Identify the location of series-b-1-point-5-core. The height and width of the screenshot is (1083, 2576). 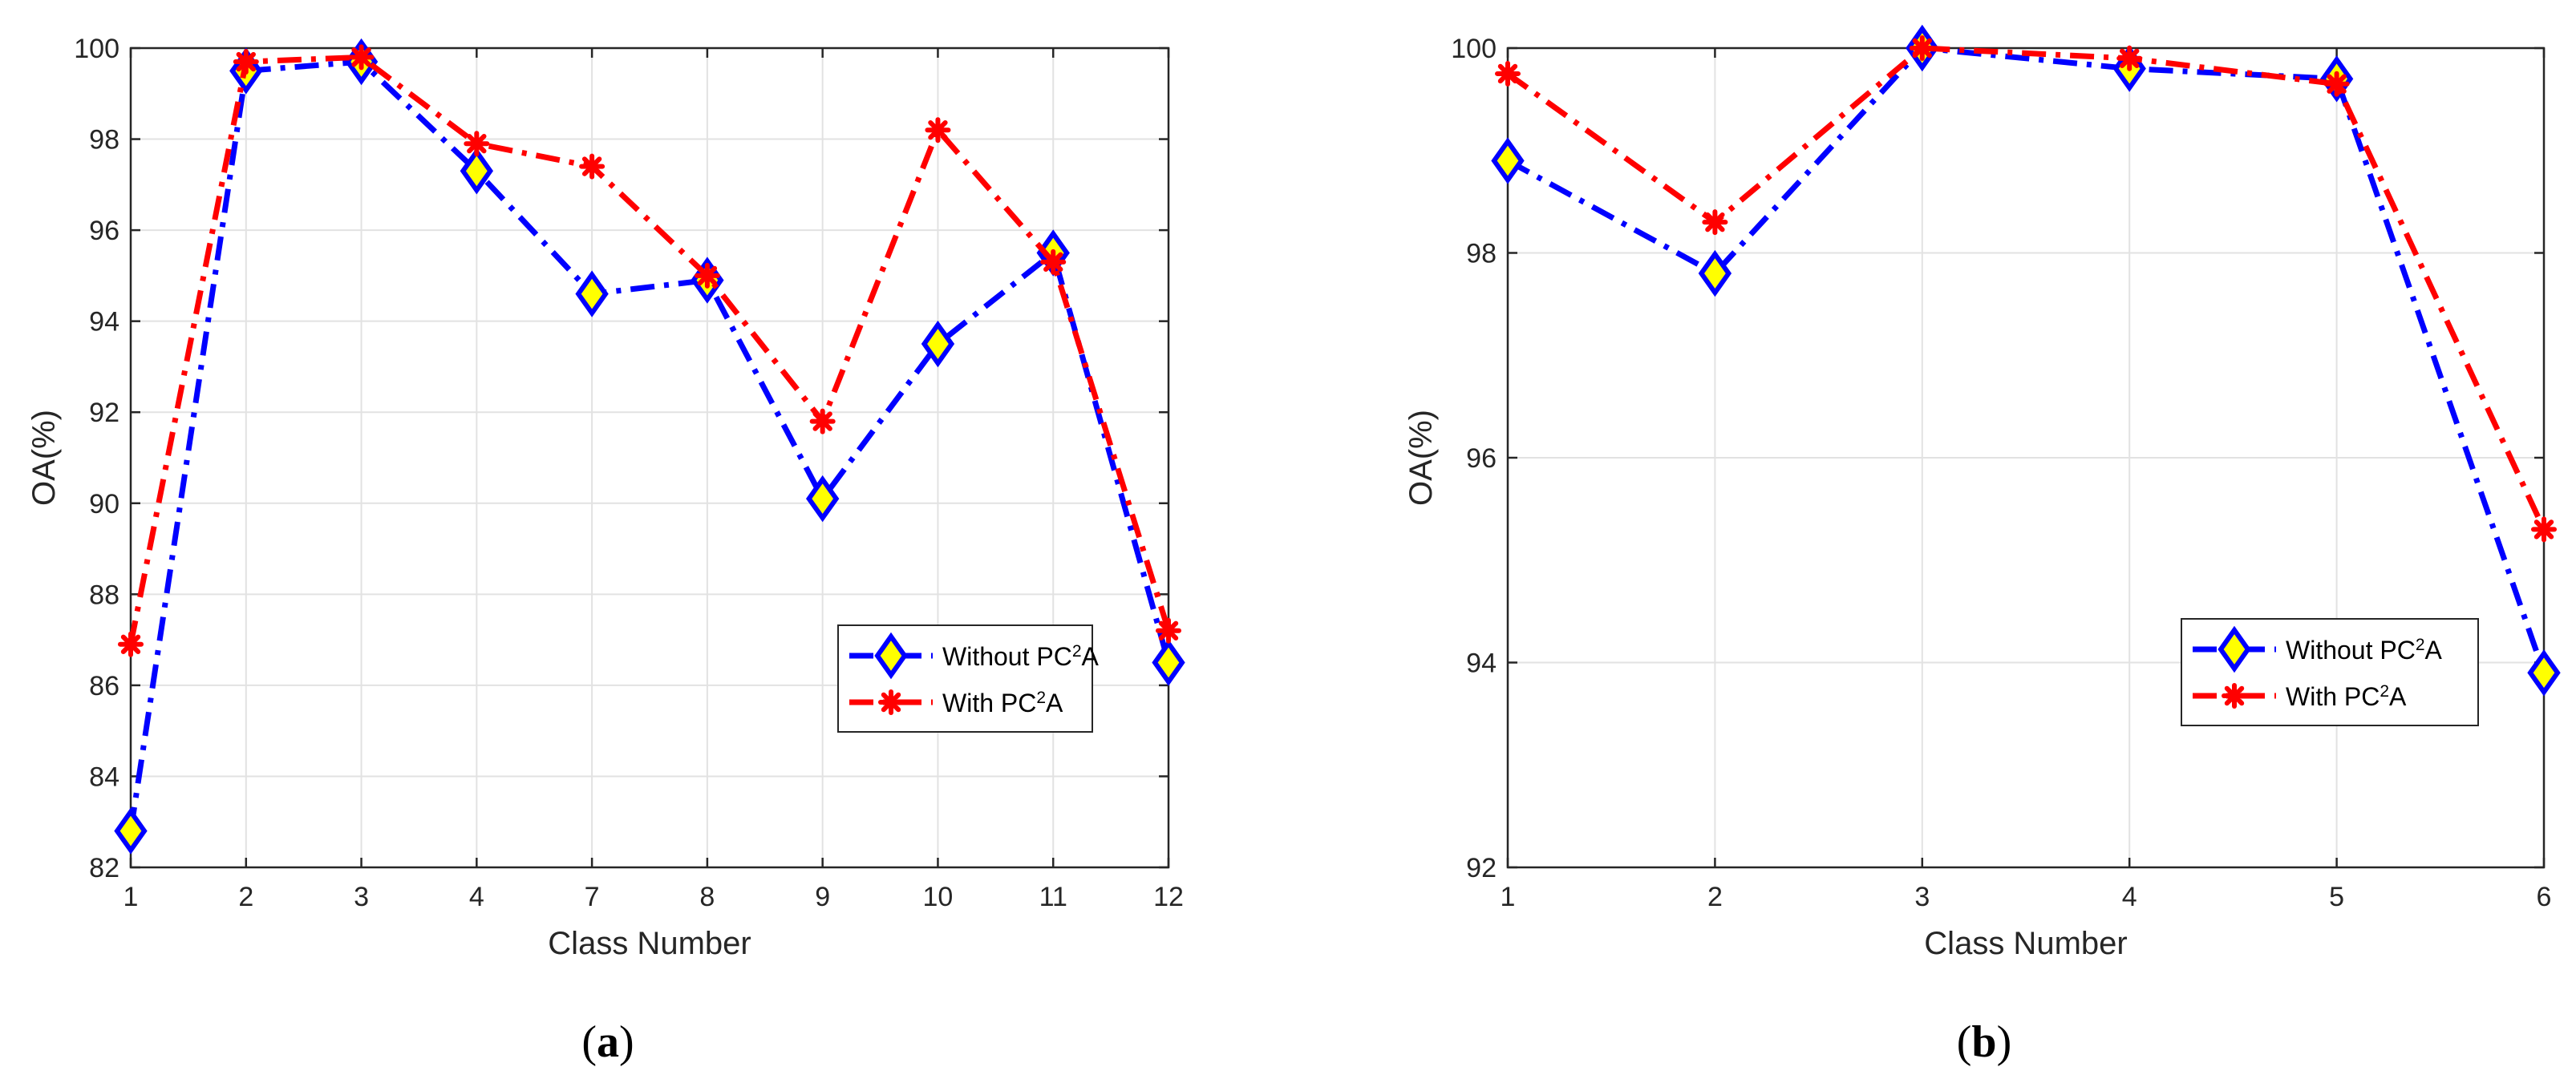
(2544, 530).